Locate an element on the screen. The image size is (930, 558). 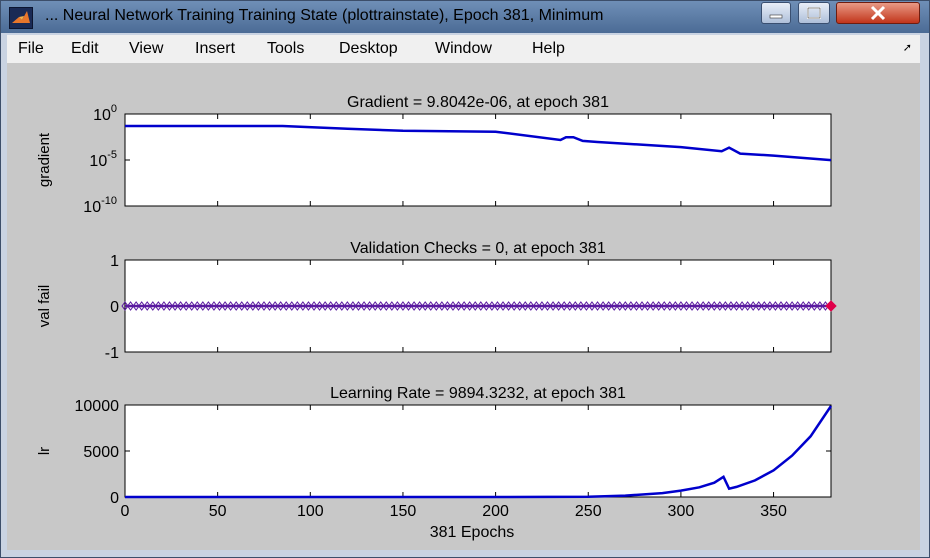
menu-help: Help is located at coordinates (548, 48).